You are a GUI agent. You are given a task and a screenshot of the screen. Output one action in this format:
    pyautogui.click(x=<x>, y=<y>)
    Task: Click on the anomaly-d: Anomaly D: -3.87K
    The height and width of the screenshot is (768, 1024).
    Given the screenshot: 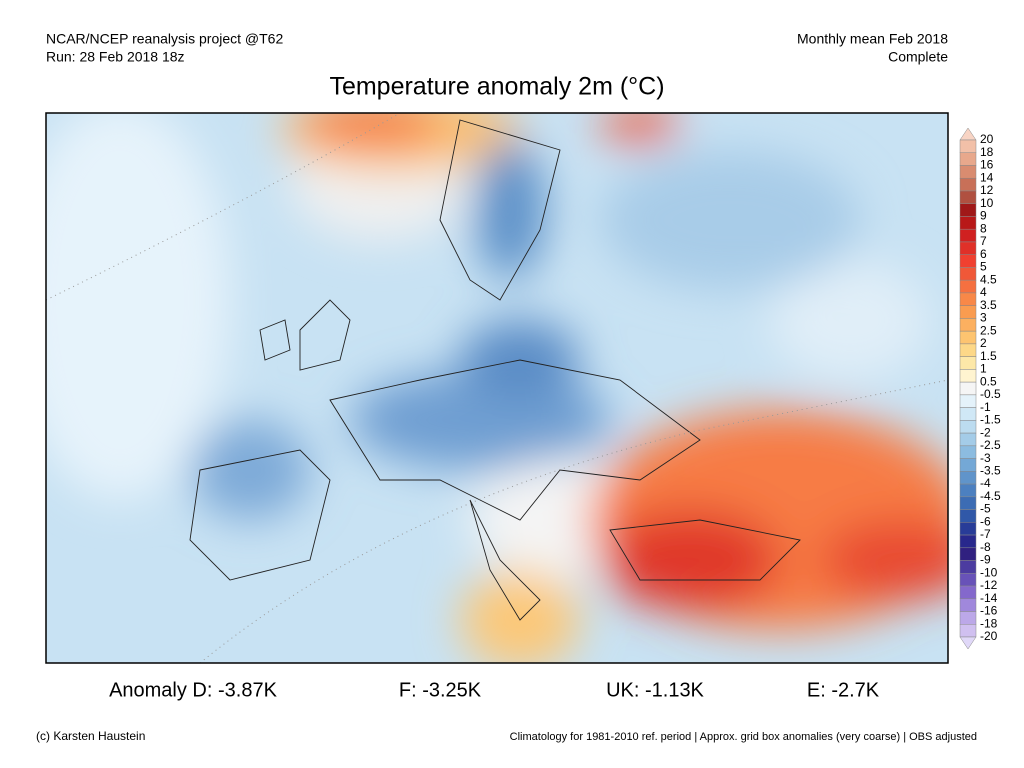 What is the action you would take?
    pyautogui.click(x=193, y=690)
    